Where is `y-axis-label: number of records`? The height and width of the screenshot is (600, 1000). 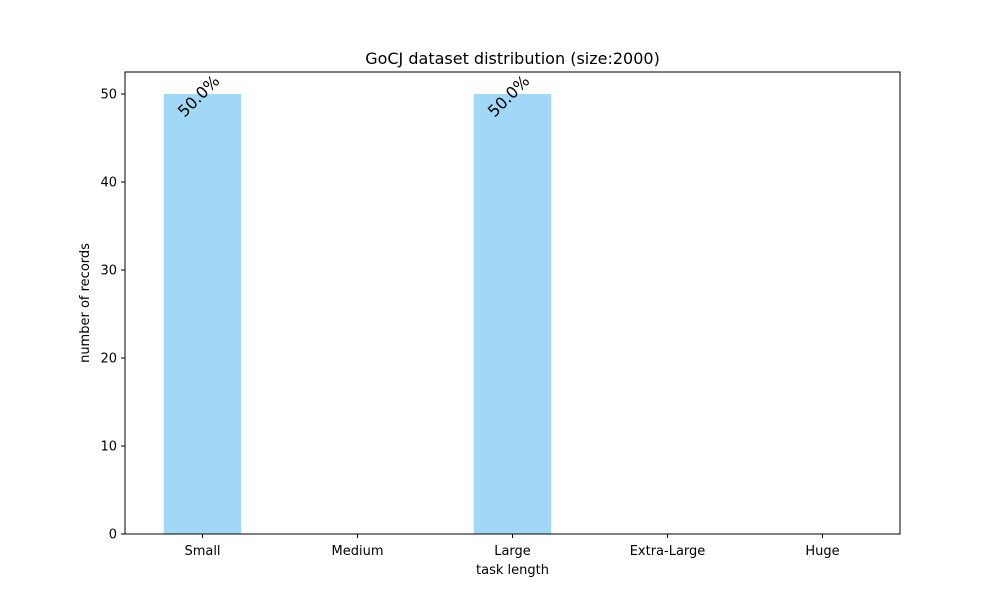 y-axis-label: number of records is located at coordinates (85, 303).